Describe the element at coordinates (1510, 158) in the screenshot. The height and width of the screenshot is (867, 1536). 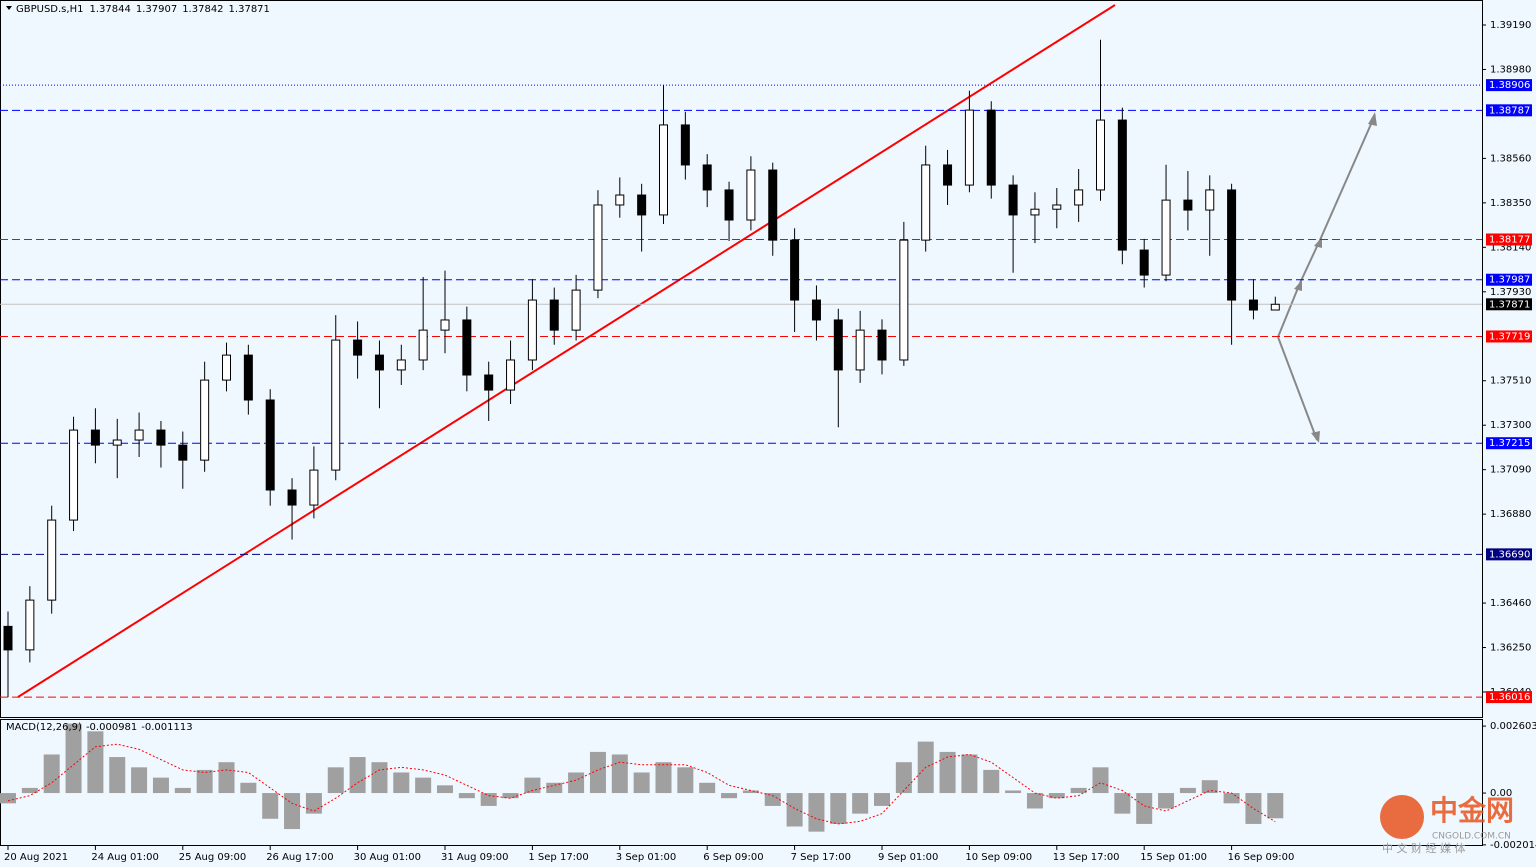
I see `y-tick-label: 1.38560` at that location.